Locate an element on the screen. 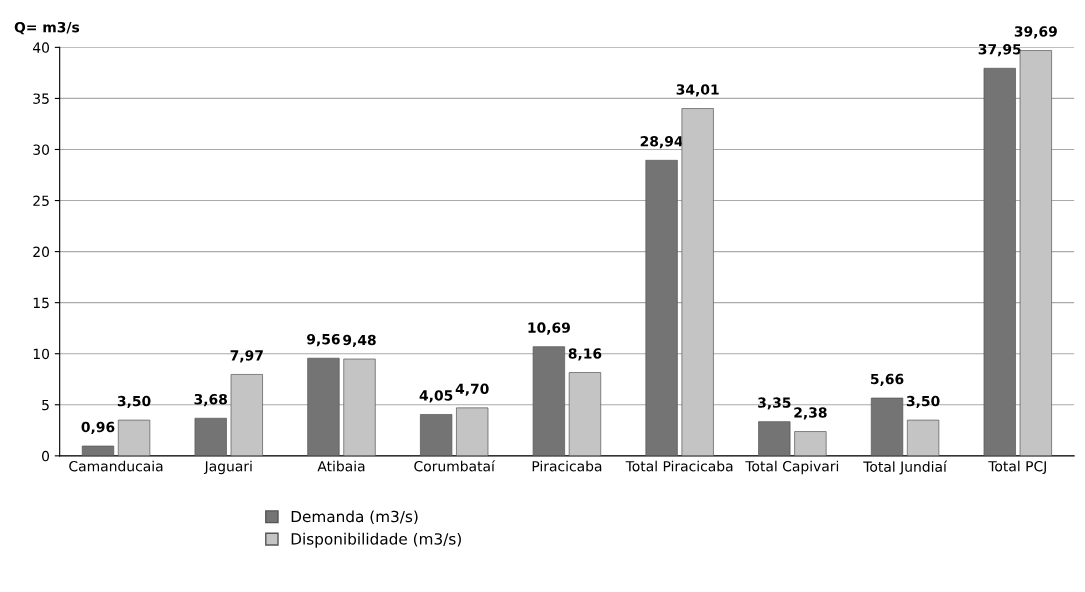 This screenshot has height=592, width=1085. y-tick-label: 40 is located at coordinates (41, 47).